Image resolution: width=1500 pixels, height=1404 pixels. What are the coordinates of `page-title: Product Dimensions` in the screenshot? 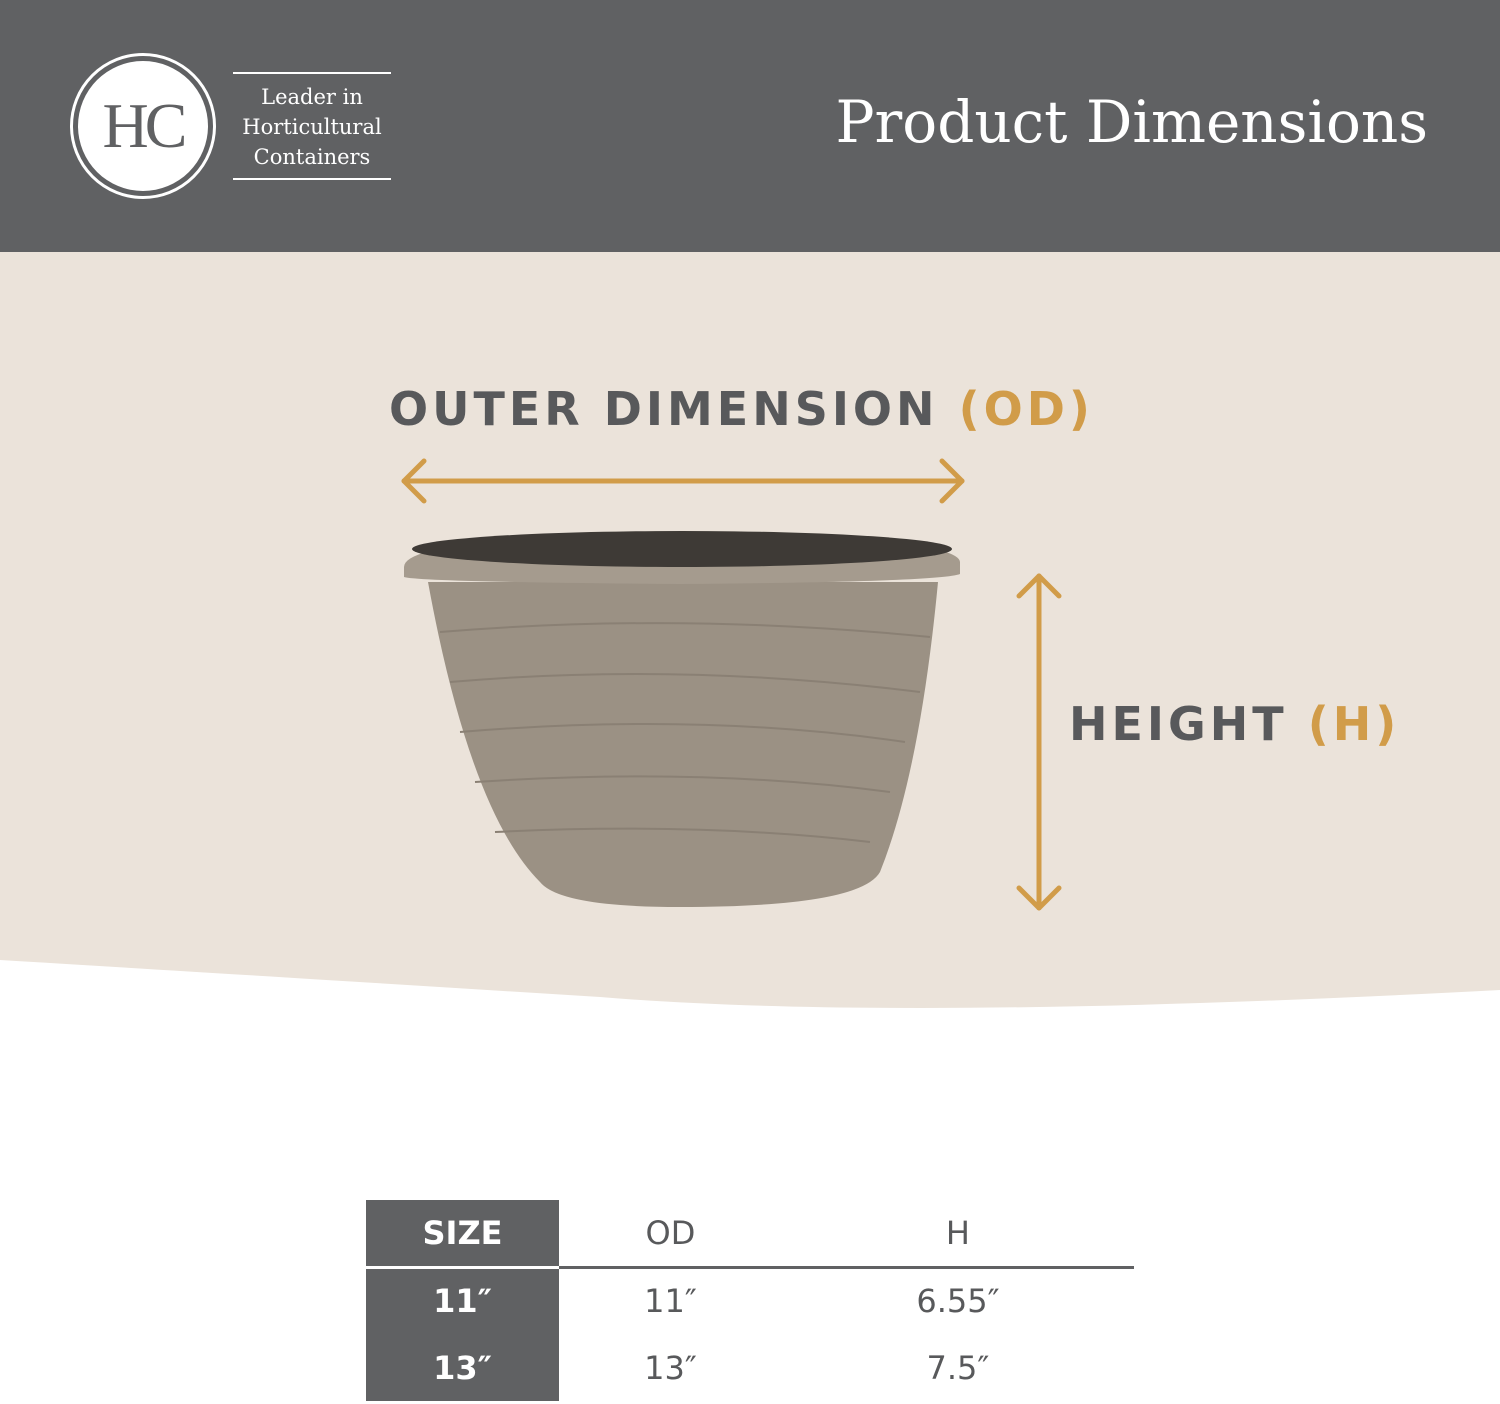 It's located at (1131, 122).